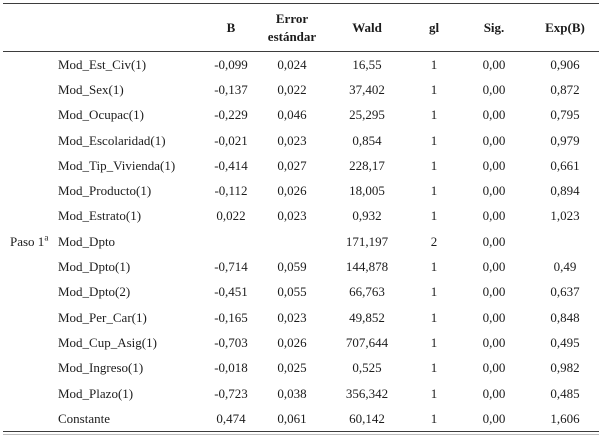  What do you see at coordinates (292, 368) in the screenshot?
I see `se-cell: 0,025` at bounding box center [292, 368].